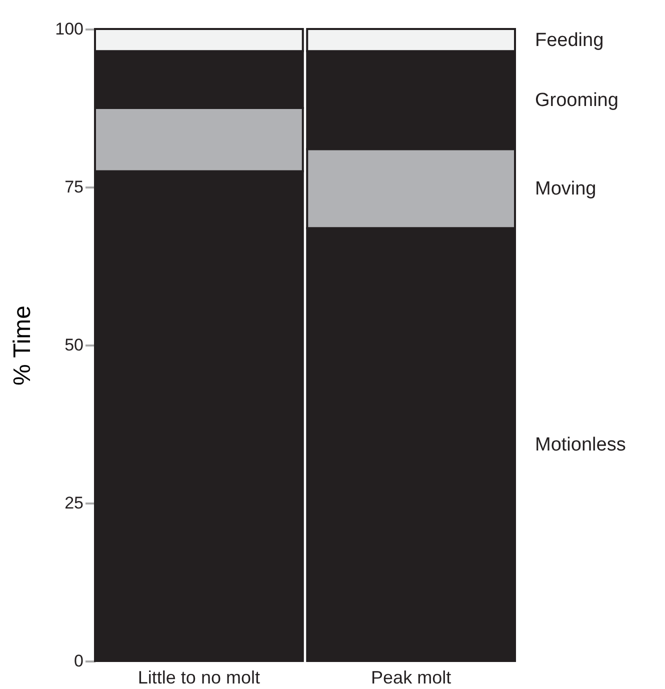  Describe the element at coordinates (22, 345) in the screenshot. I see `y-axis-title: % Time` at that location.